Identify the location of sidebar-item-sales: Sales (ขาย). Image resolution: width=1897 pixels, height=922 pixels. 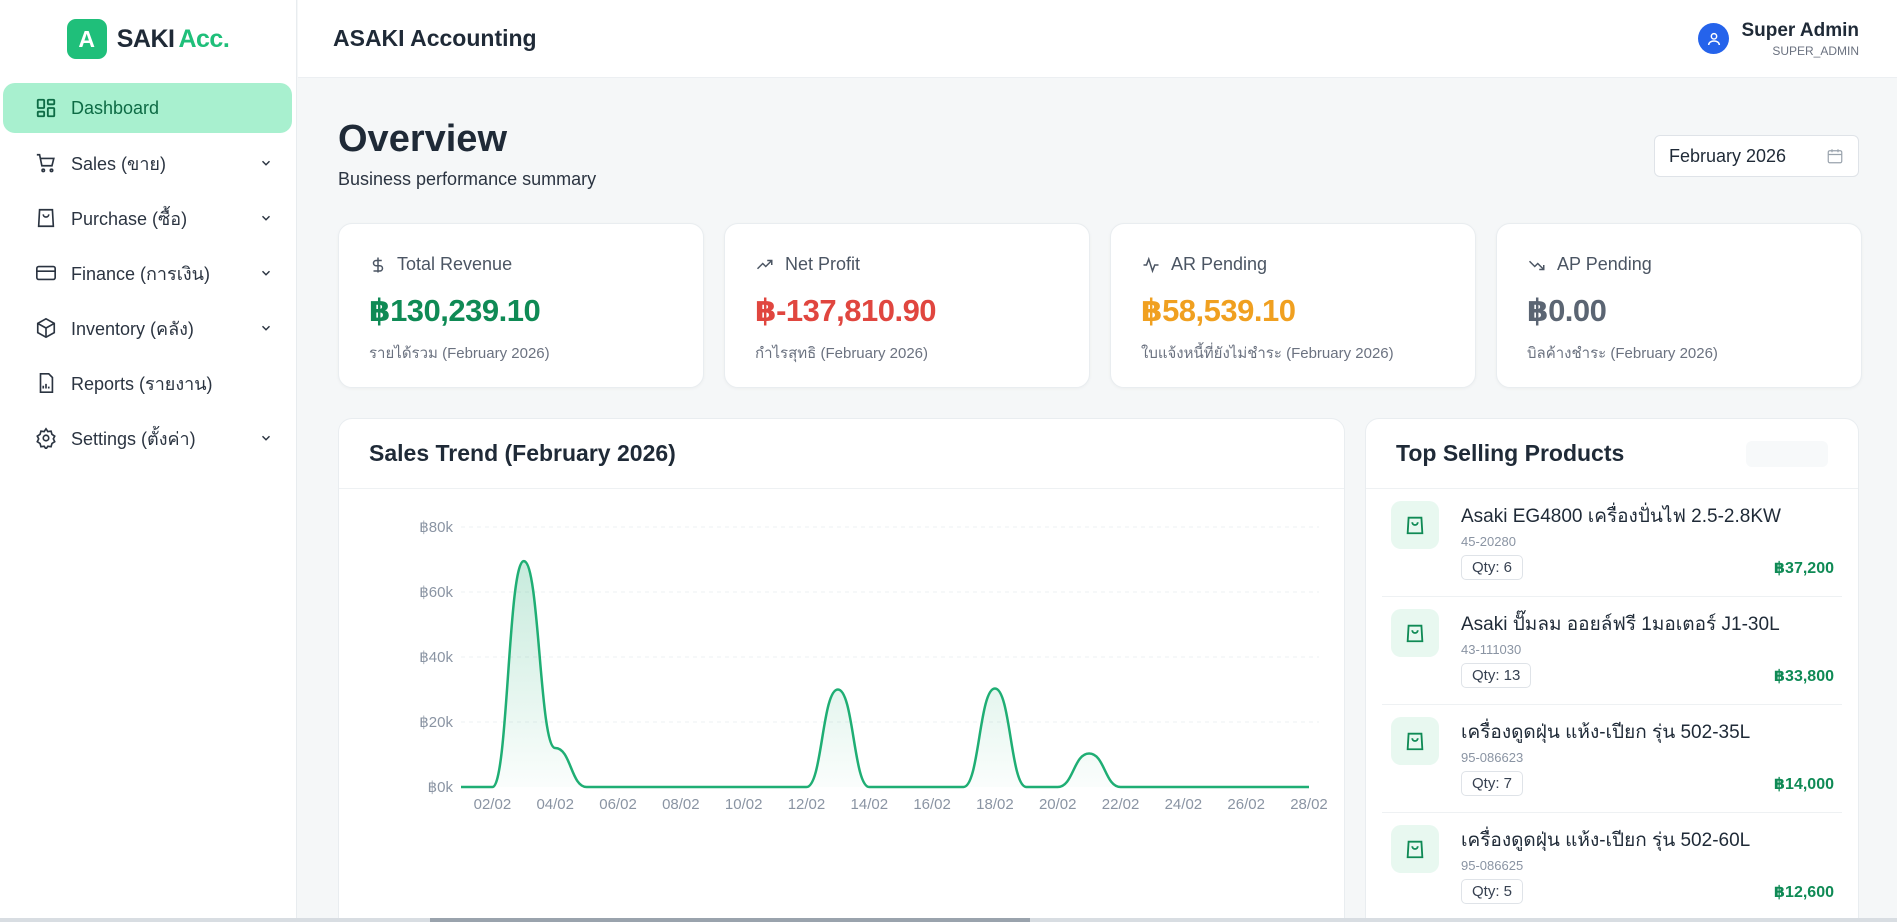
(147, 163).